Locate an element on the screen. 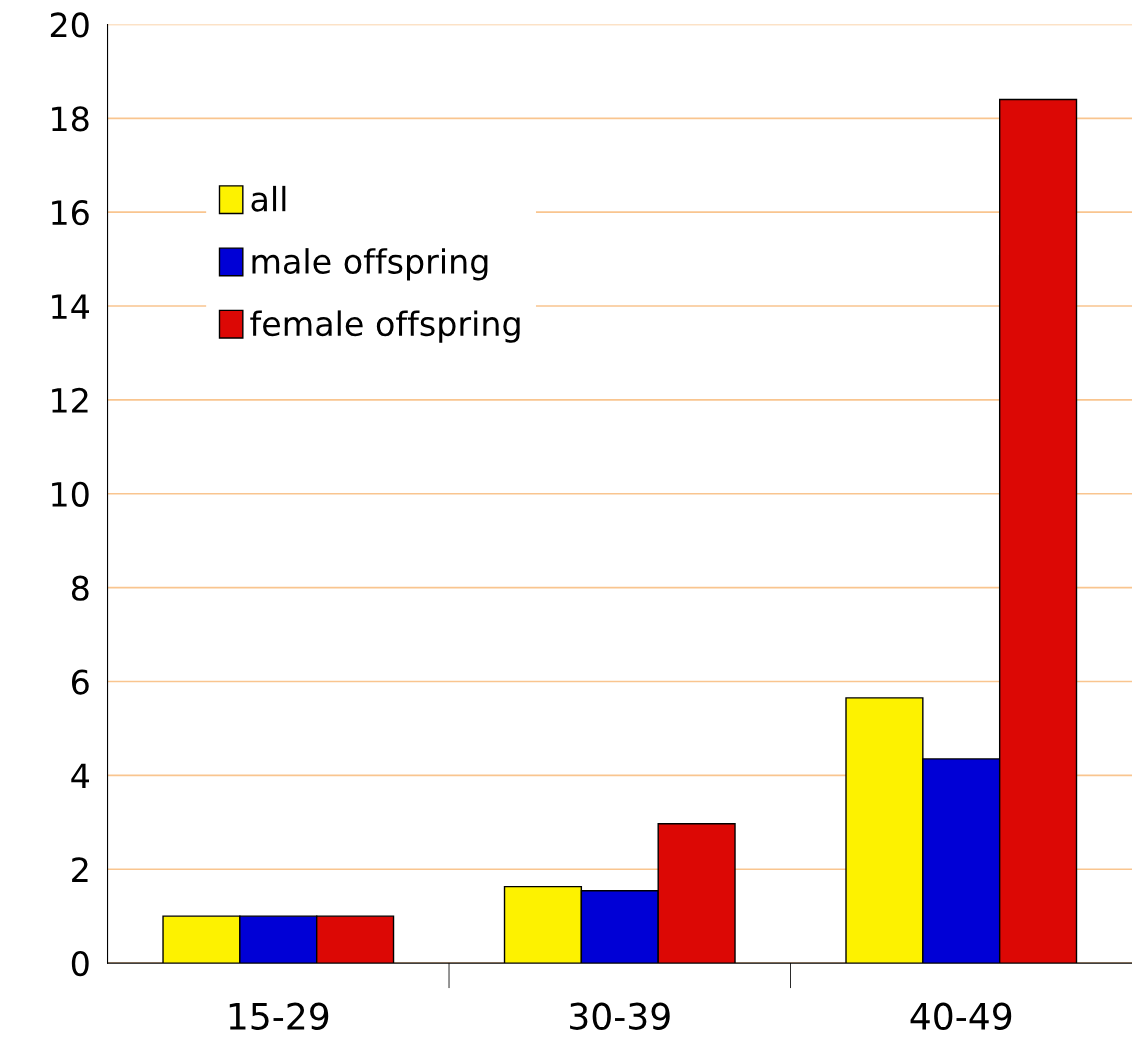 The height and width of the screenshot is (1063, 1132). y-tick-label: 18 is located at coordinates (70, 119).